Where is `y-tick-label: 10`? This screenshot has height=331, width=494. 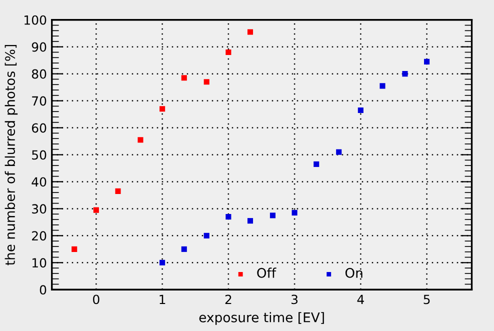 y-tick-label: 10 is located at coordinates (39, 263).